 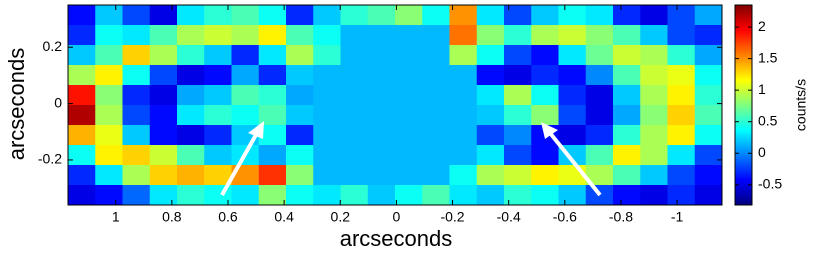 I want to click on x-tick-label: 0.6, so click(x=228, y=217).